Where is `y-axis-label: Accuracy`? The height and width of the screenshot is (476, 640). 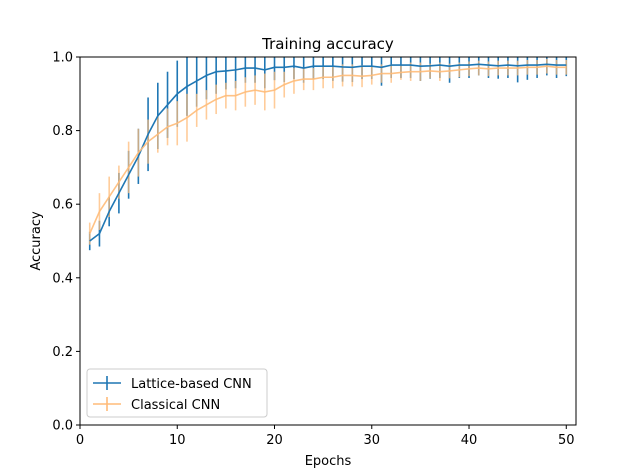
y-axis-label: Accuracy is located at coordinates (36, 241).